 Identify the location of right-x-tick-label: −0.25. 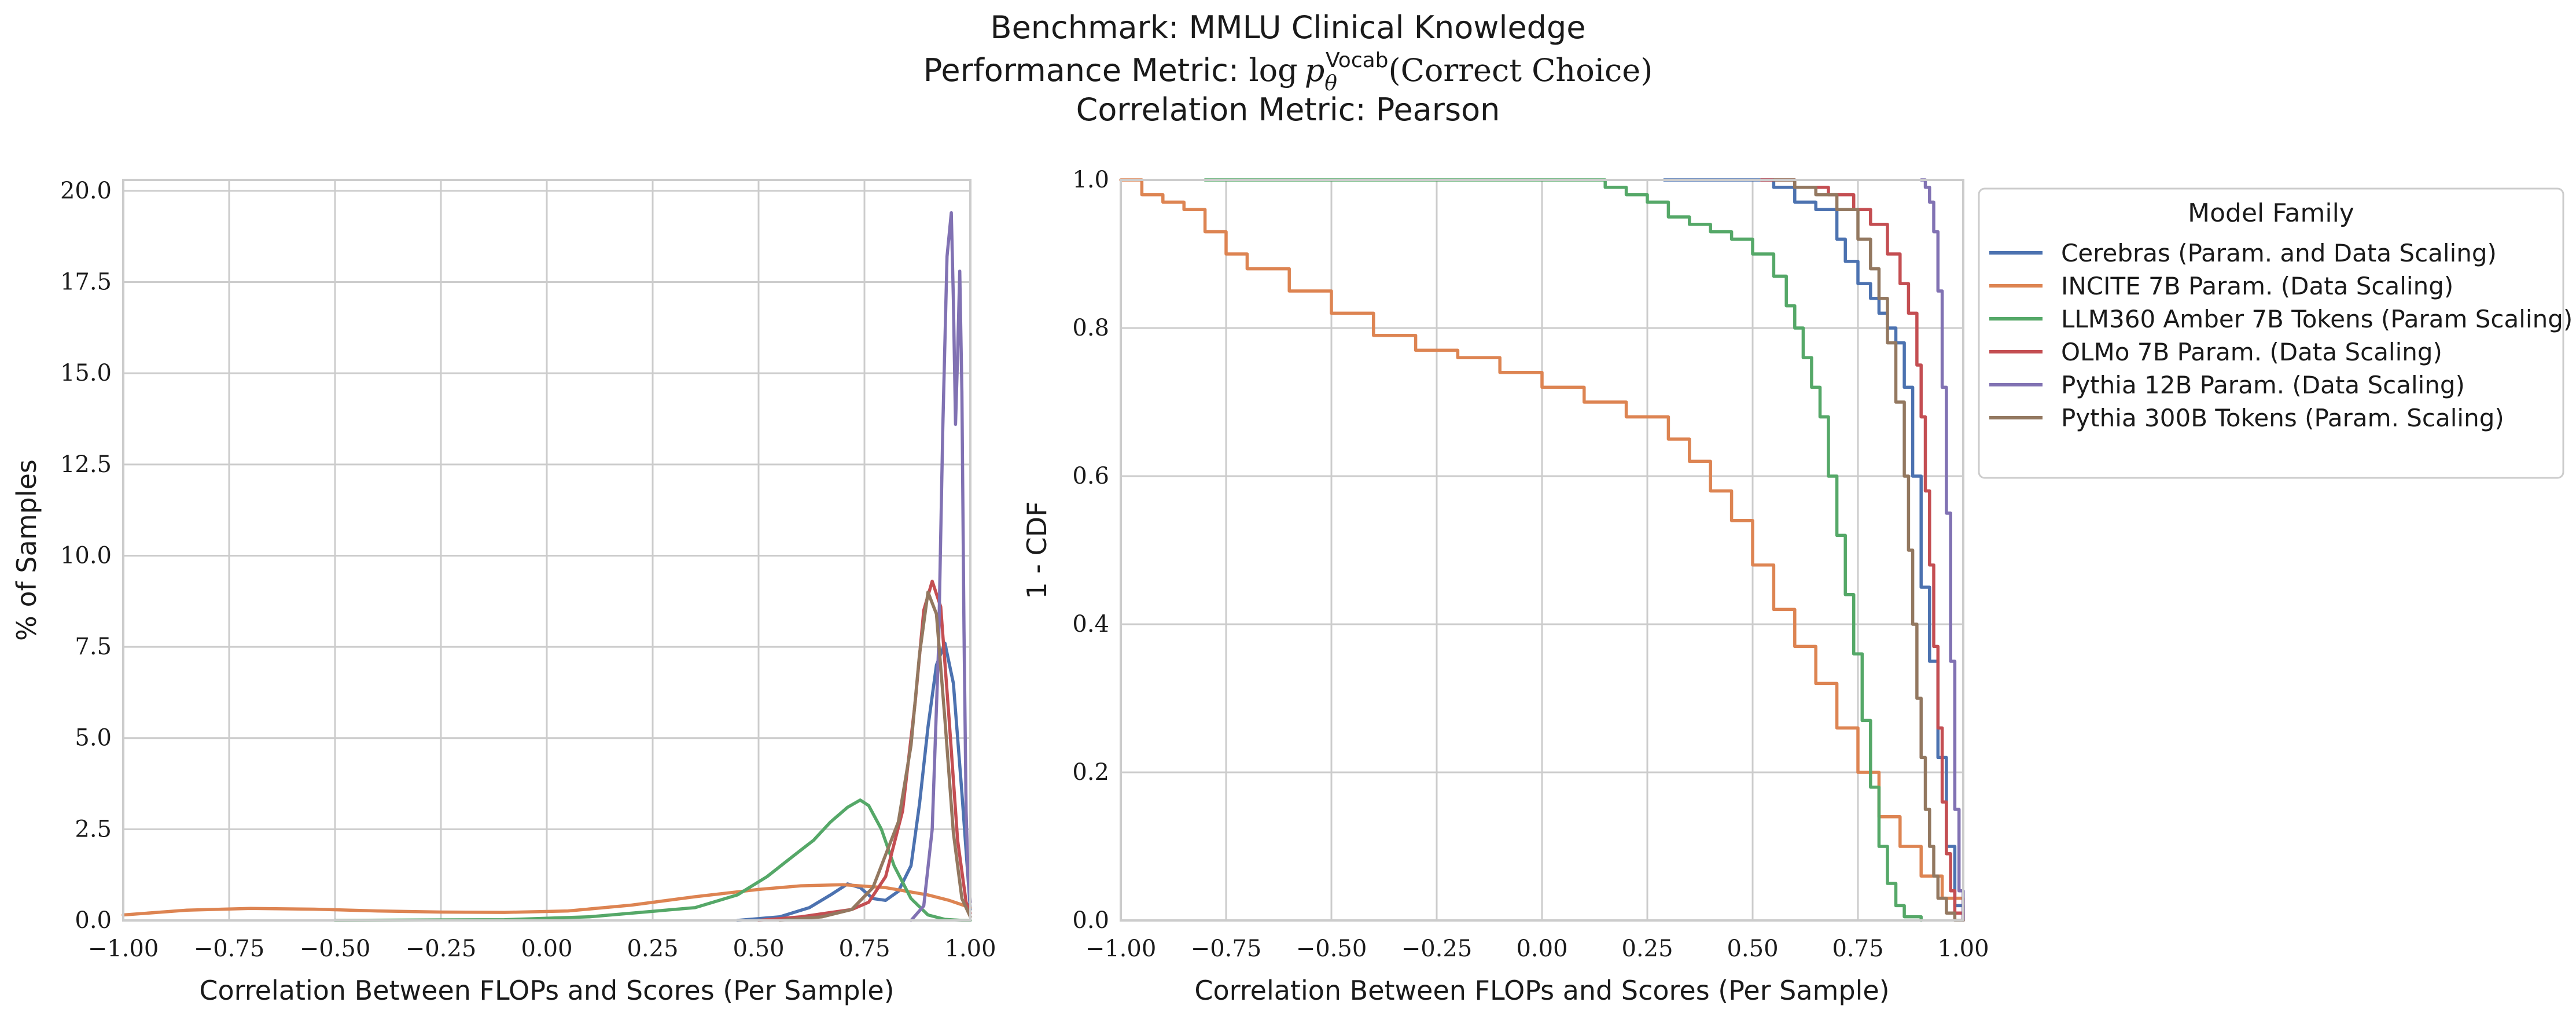
(1437, 948).